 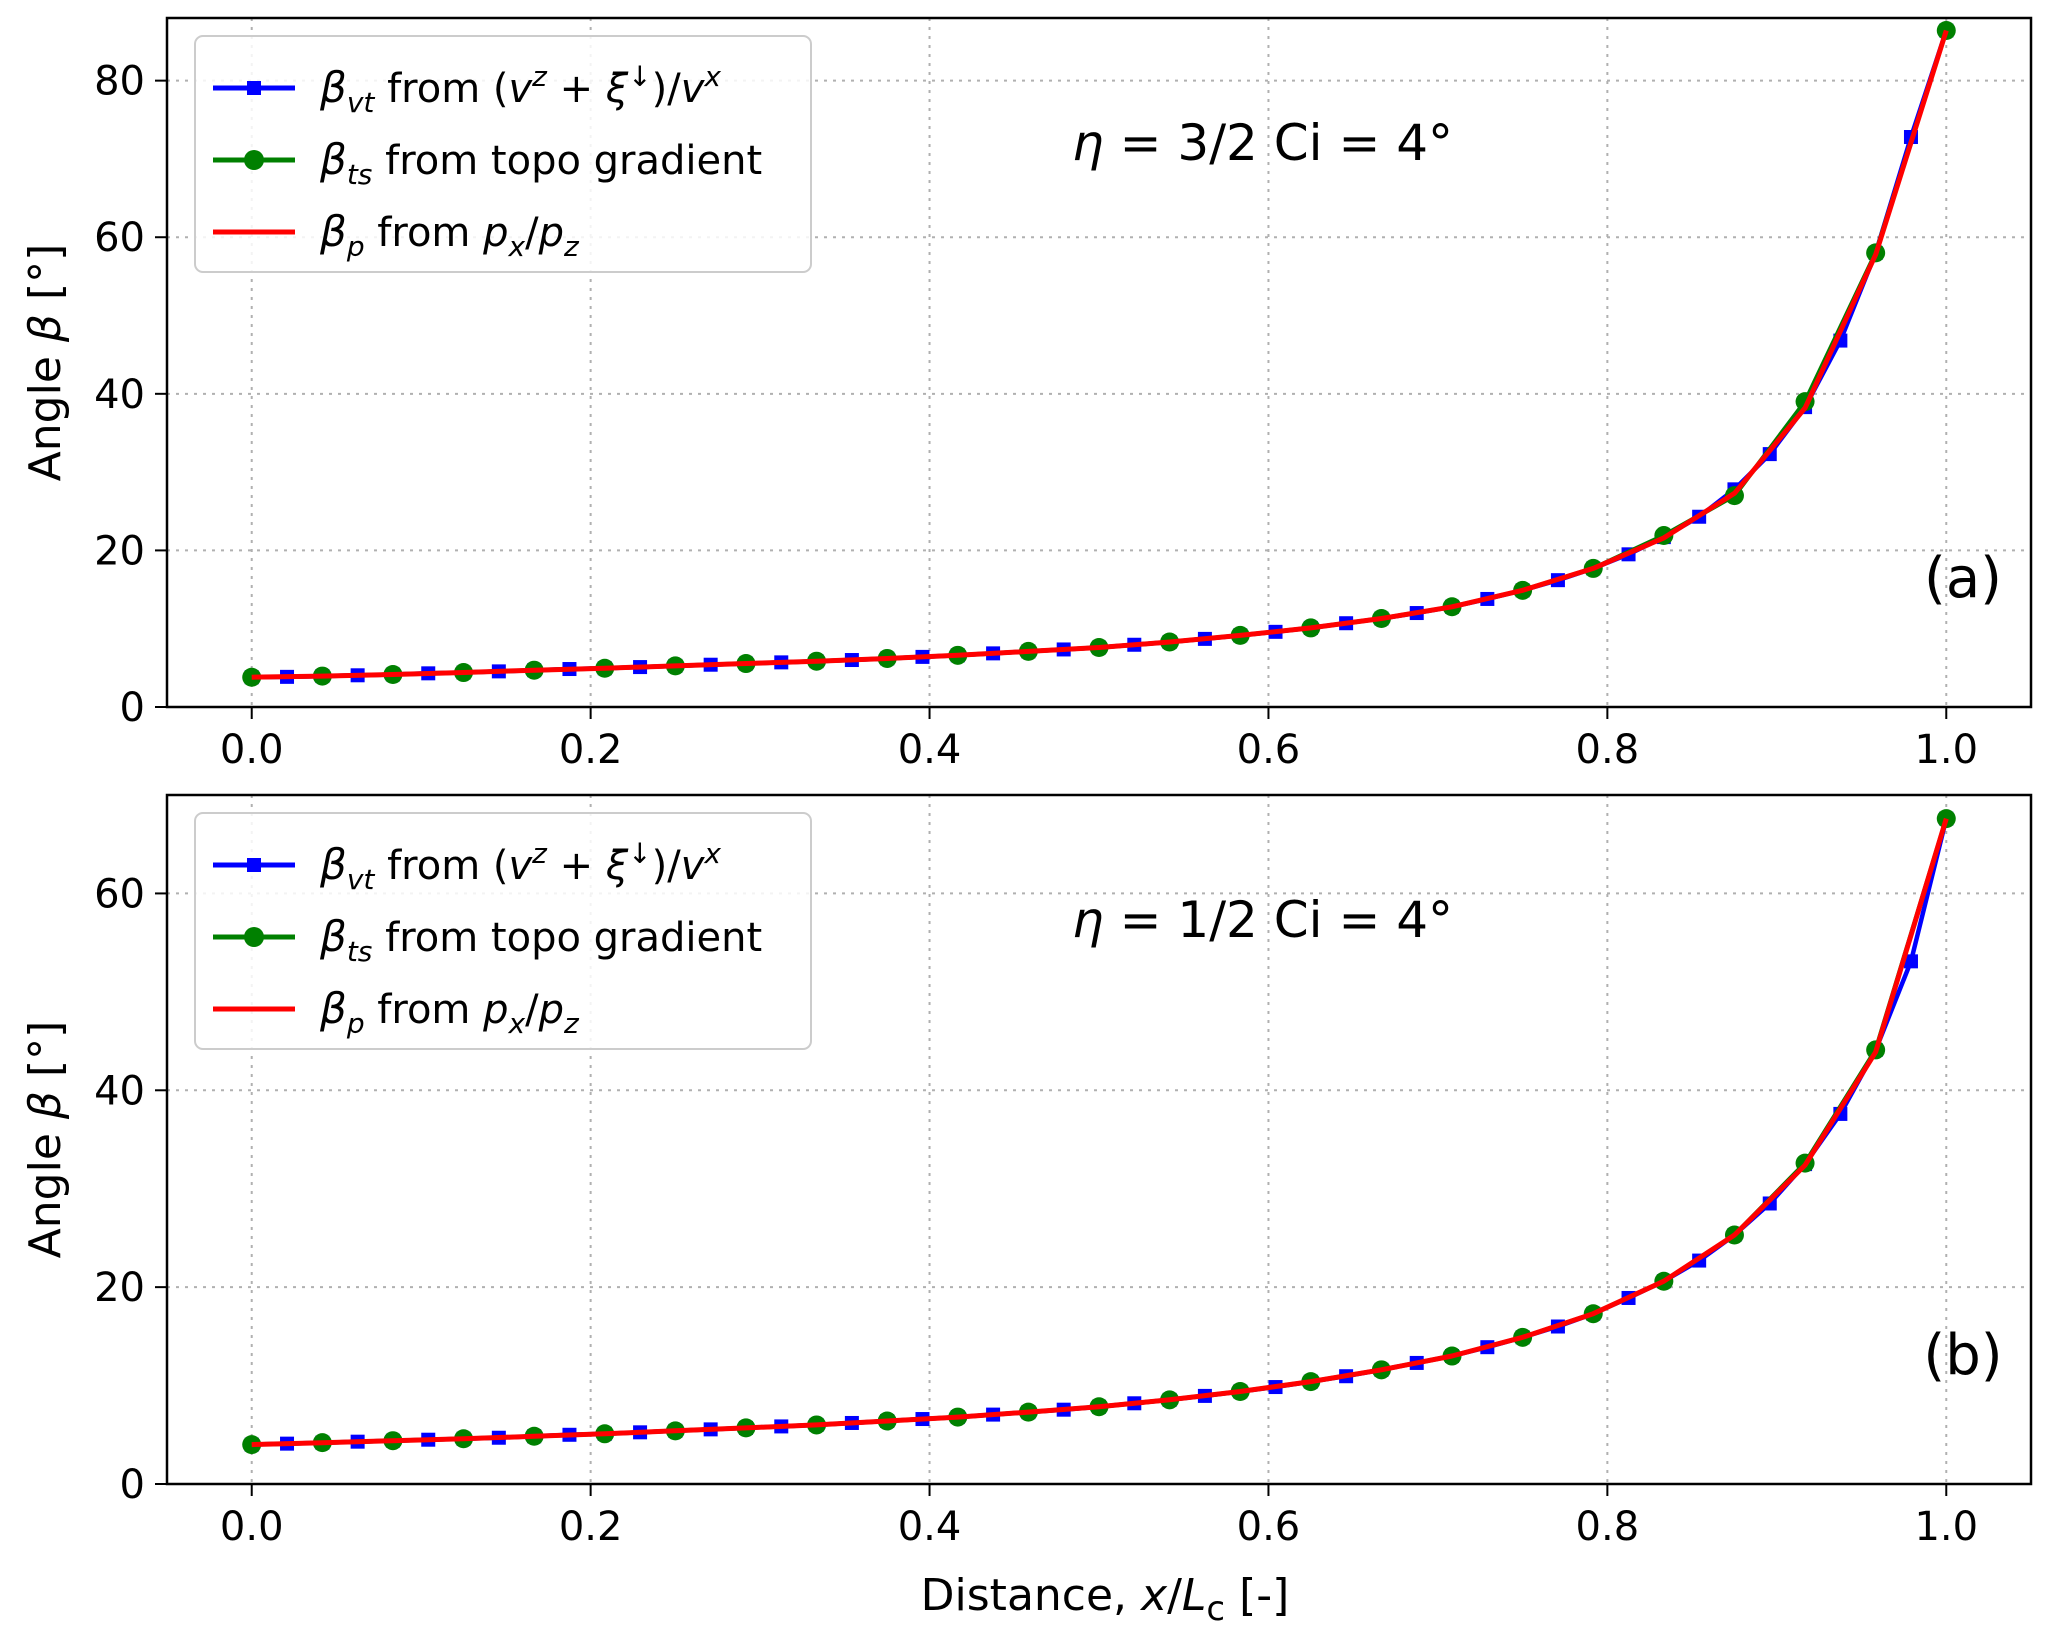 What do you see at coordinates (1962, 1355) in the screenshot?
I see `panel-label: (b)` at bounding box center [1962, 1355].